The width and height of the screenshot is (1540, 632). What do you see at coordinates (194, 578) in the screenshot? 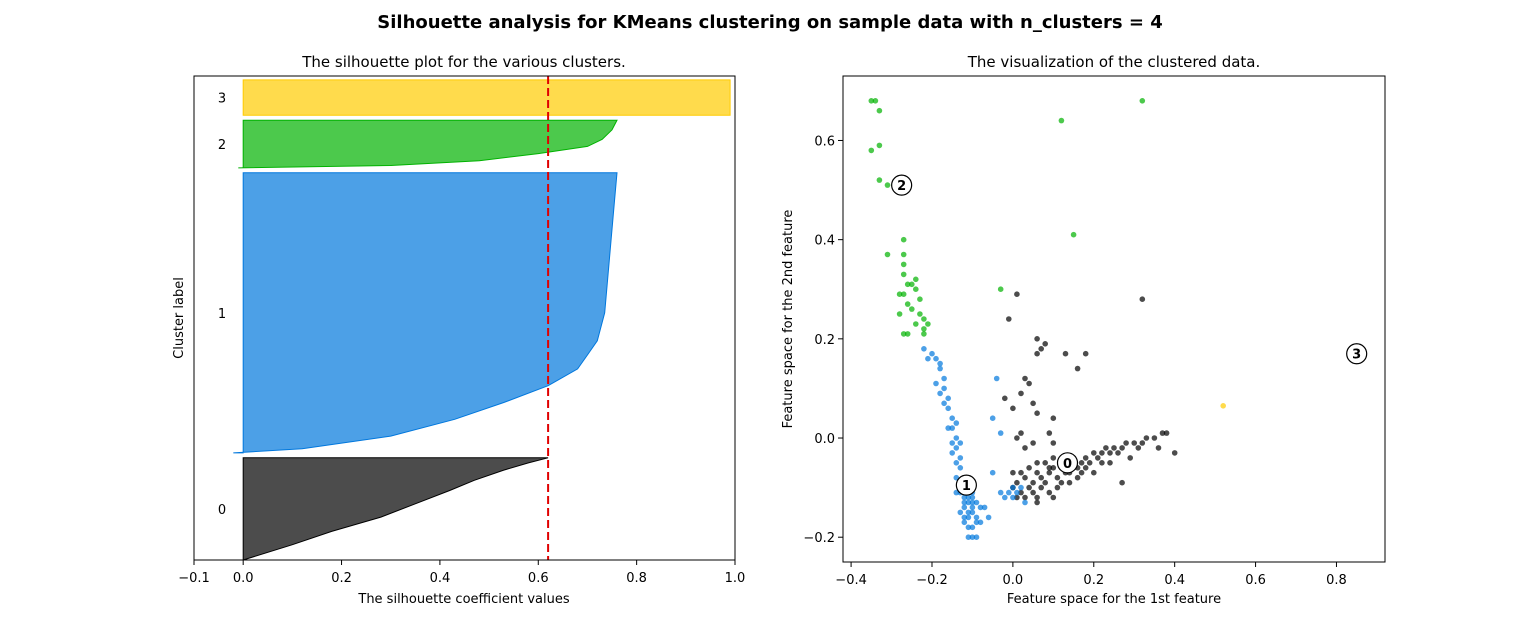
I see `silhouette-x-tick-label: −0.1` at bounding box center [194, 578].